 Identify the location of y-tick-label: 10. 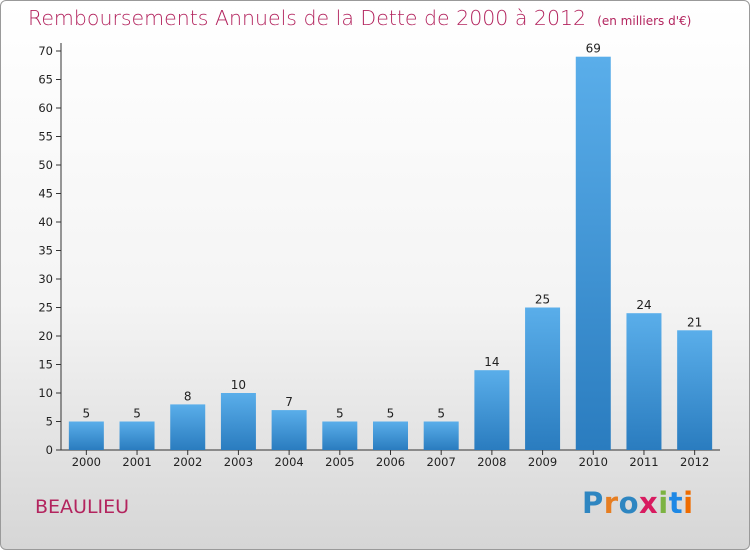
(45, 393).